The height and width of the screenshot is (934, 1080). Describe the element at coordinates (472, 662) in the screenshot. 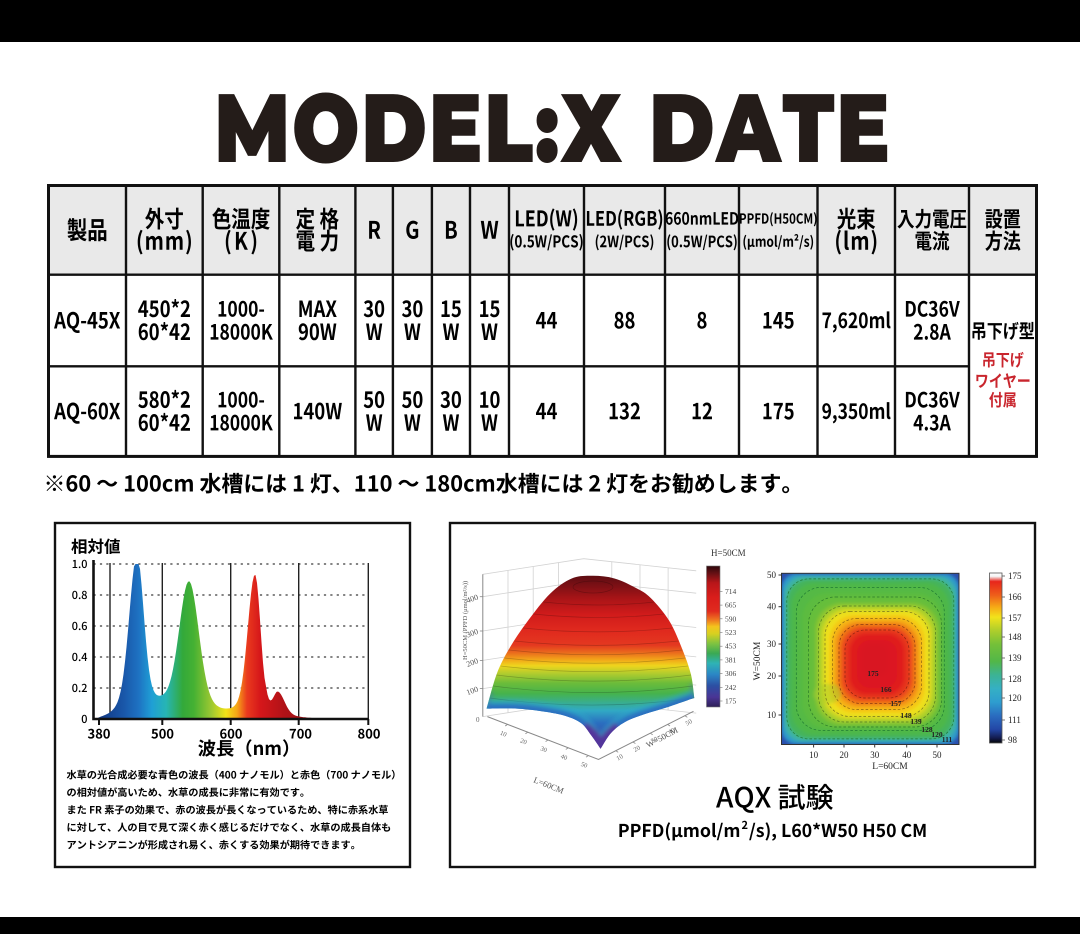

I see `svg-text: 200` at that location.